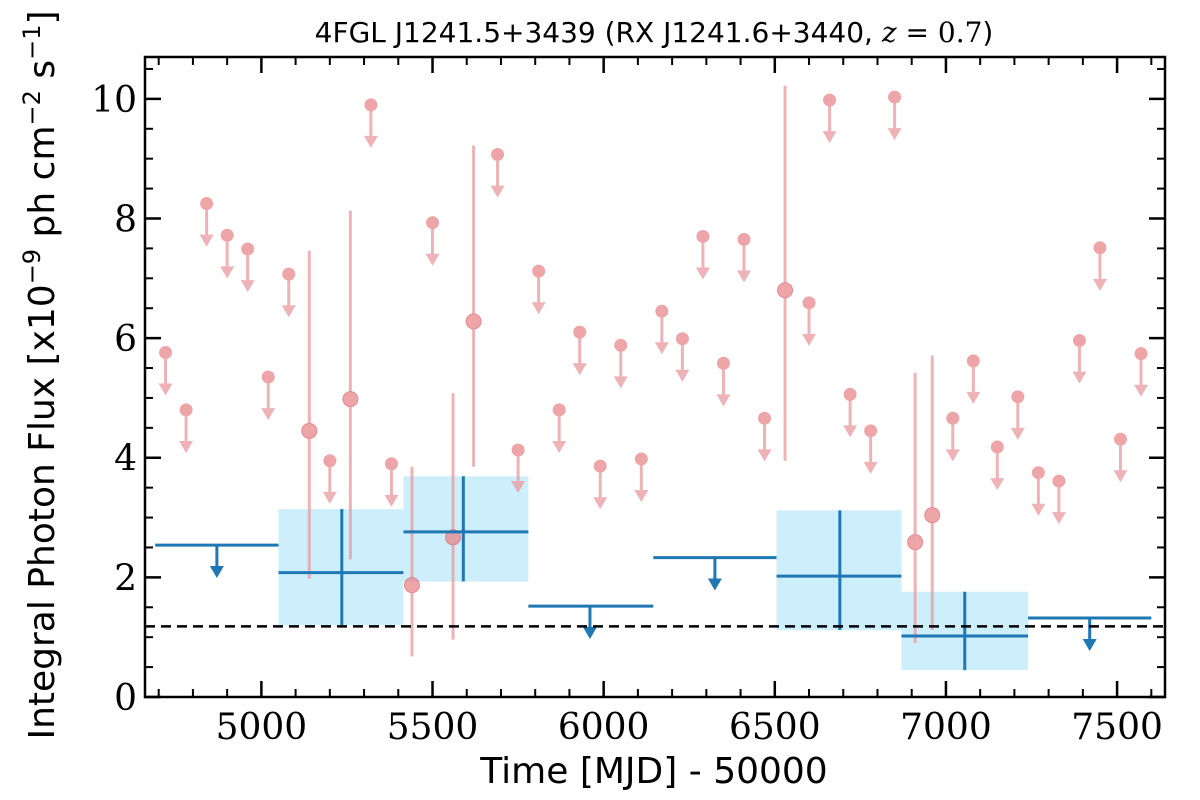 The height and width of the screenshot is (800, 1200). Describe the element at coordinates (114, 100) in the screenshot. I see `y-tick-label: 10` at that location.